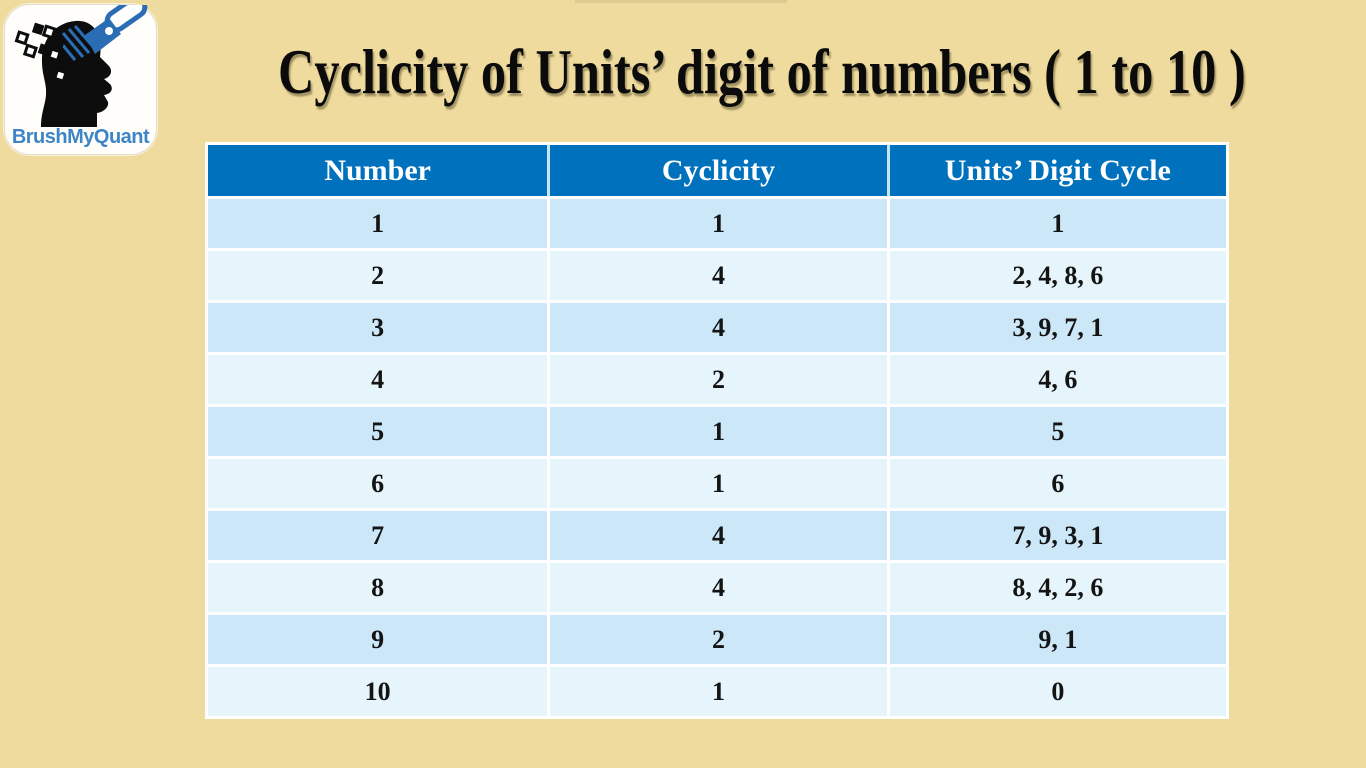  Describe the element at coordinates (378, 534) in the screenshot. I see `table-cell: 7` at that location.